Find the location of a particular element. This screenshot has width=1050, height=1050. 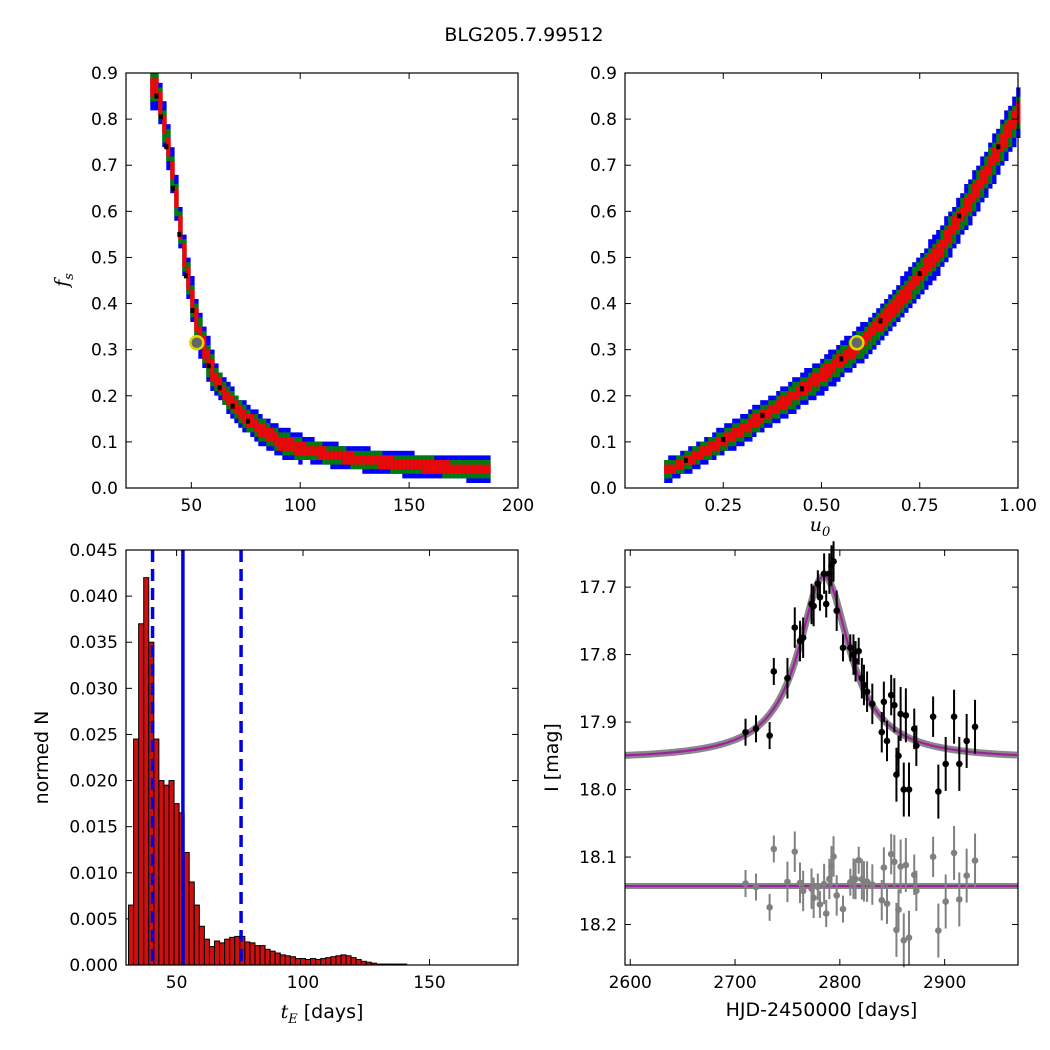

y-axis-label: I [mag] is located at coordinates (552, 757).